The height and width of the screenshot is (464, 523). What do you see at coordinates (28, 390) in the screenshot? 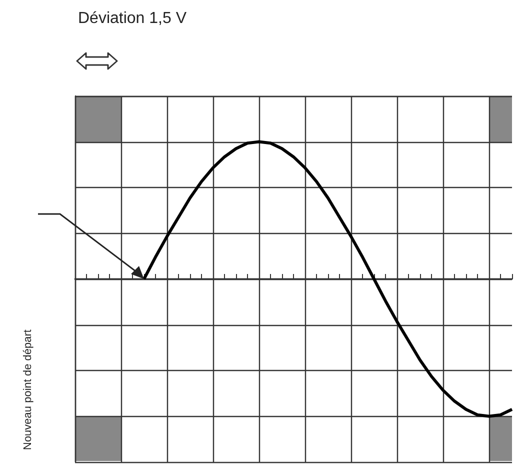
I see `text: Nouveau point de départ` at bounding box center [28, 390].